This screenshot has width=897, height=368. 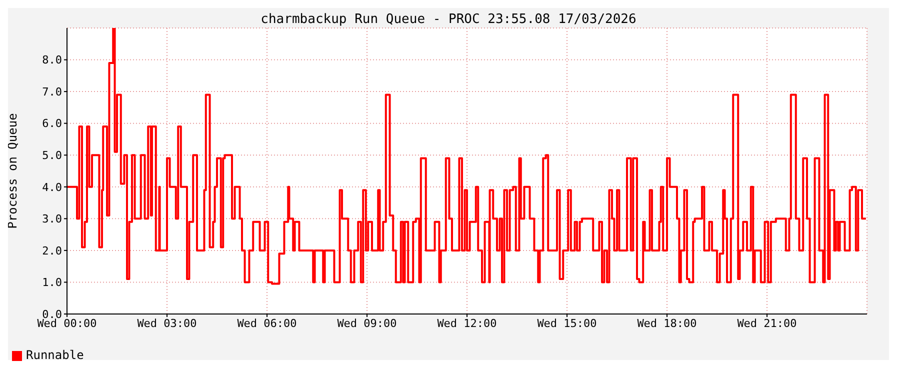 I want to click on legend-label: Runnable, so click(x=55, y=355).